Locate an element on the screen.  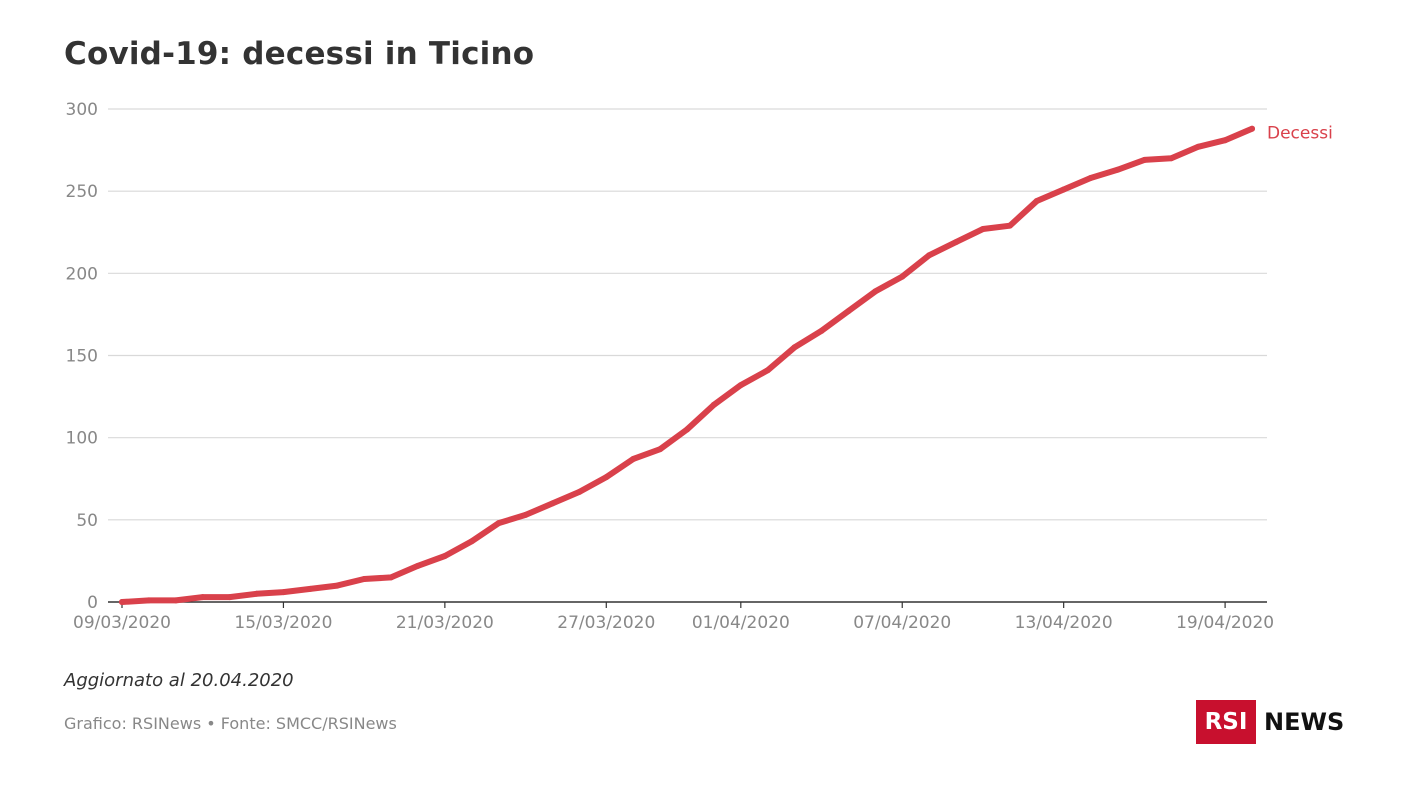
x-tick-label: 07/04/2020 is located at coordinates (902, 623).